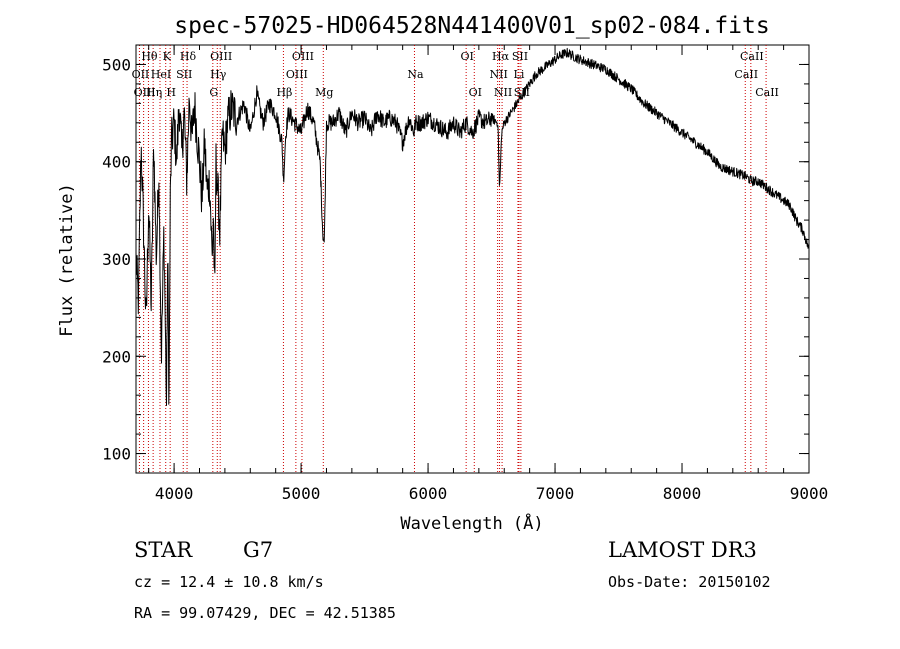  Describe the element at coordinates (689, 582) in the screenshot. I see `obs-date: Obs-Date: 20150102` at that location.